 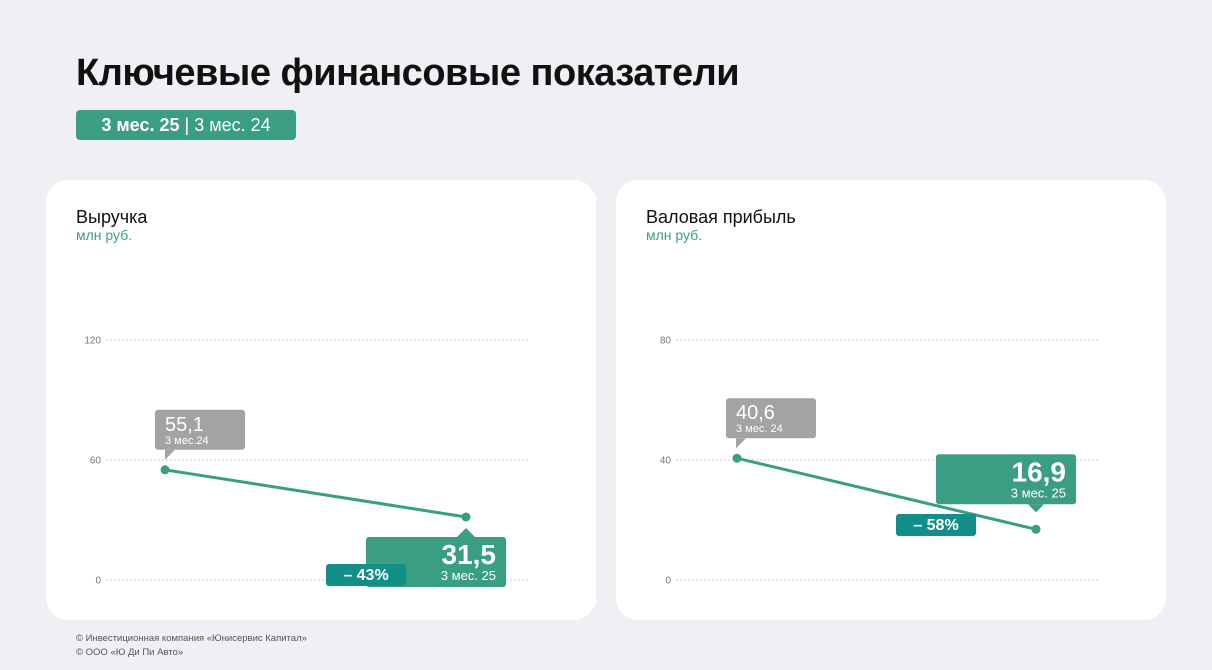 I want to click on callout-value: 31,5, so click(x=469, y=554).